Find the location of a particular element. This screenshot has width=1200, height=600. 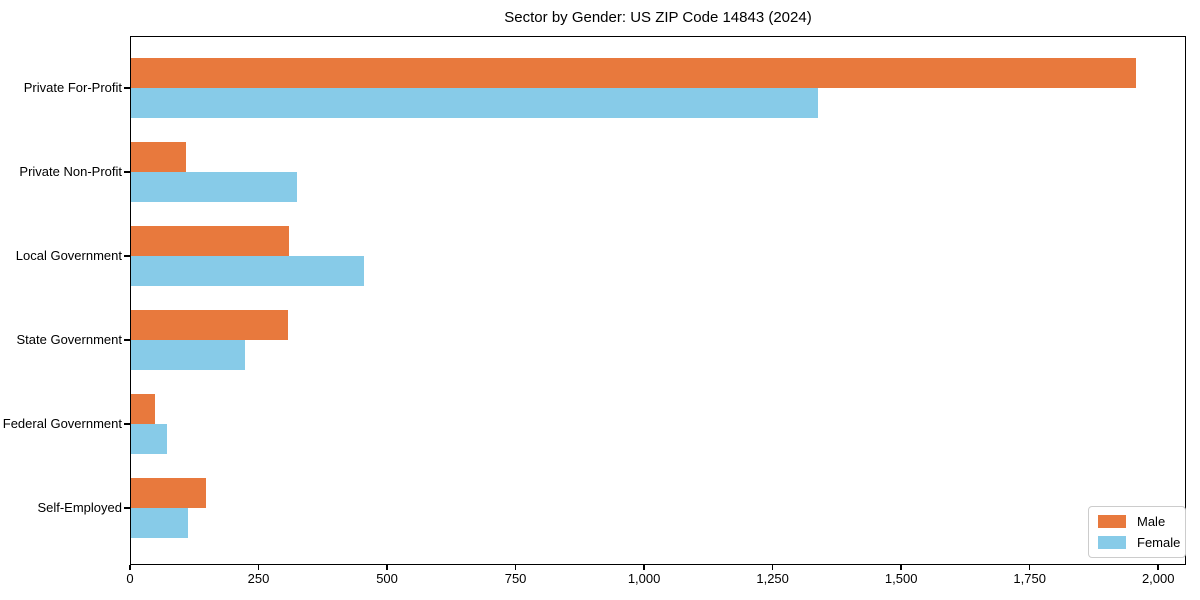

x-tick-label: 1,000 is located at coordinates (644, 578).